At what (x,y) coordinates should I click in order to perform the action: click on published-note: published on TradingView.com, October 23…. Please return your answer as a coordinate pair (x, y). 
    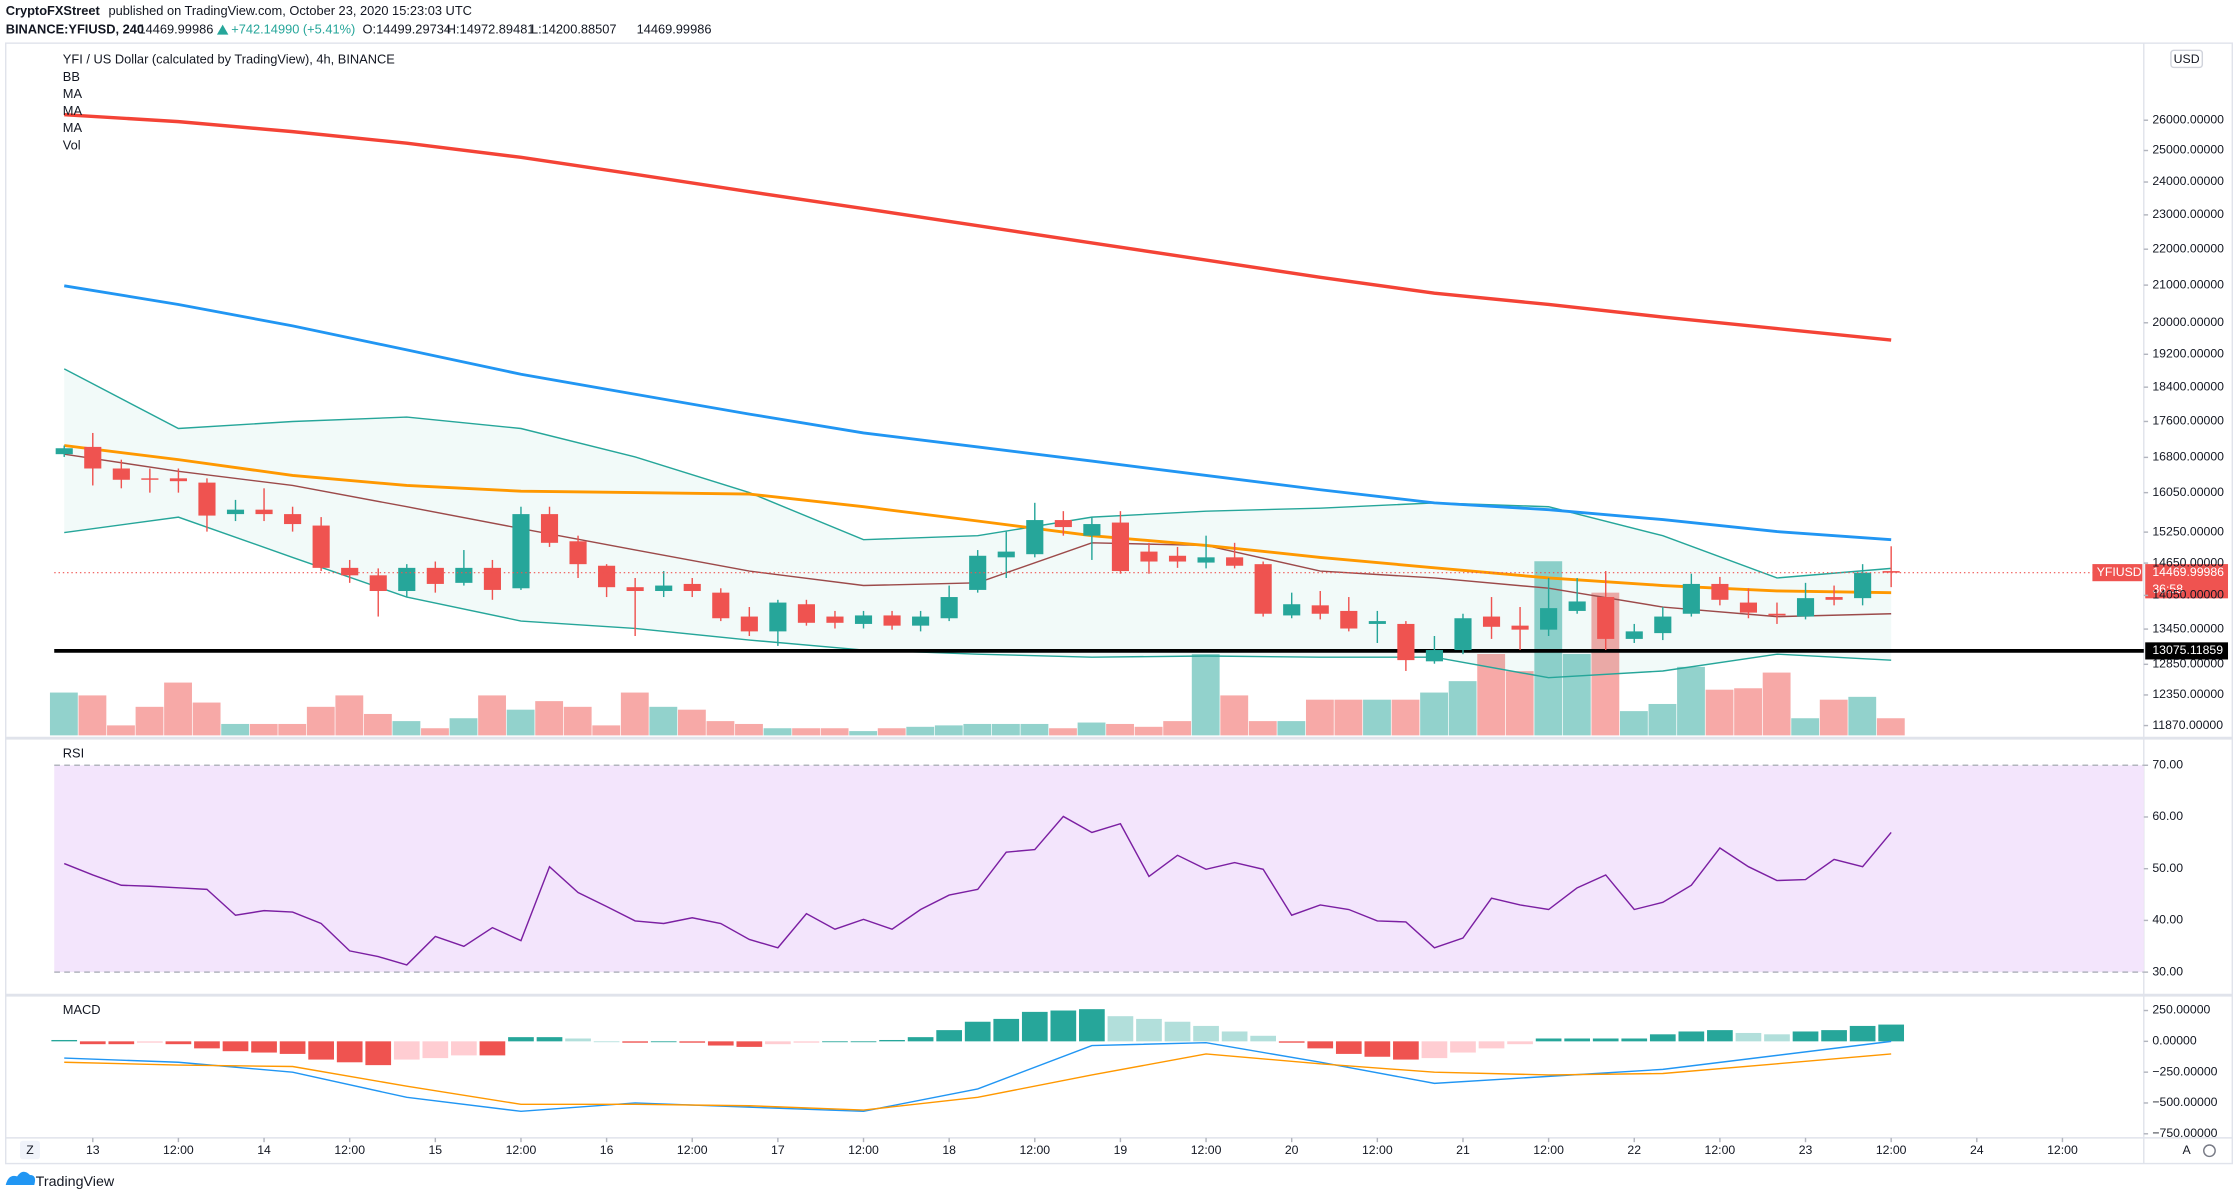
    Looking at the image, I should click on (289, 10).